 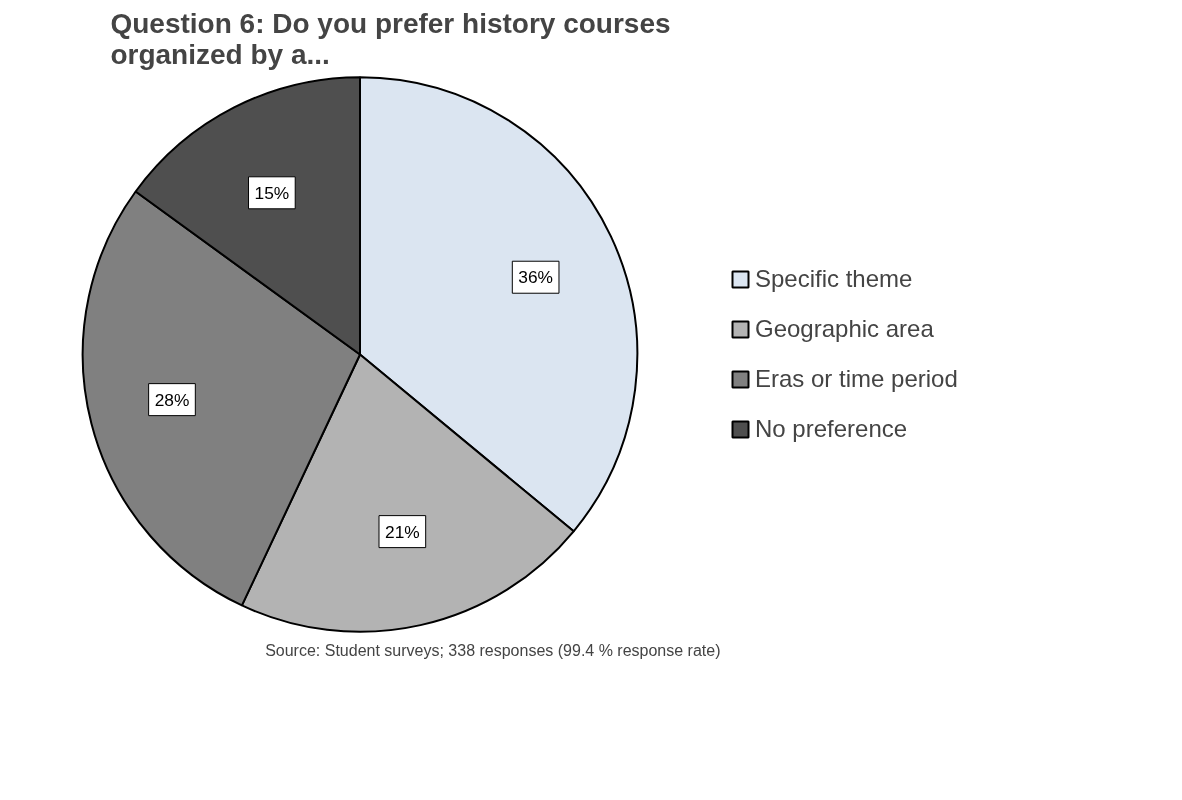 What do you see at coordinates (535, 277) in the screenshot?
I see `data-label: 36%` at bounding box center [535, 277].